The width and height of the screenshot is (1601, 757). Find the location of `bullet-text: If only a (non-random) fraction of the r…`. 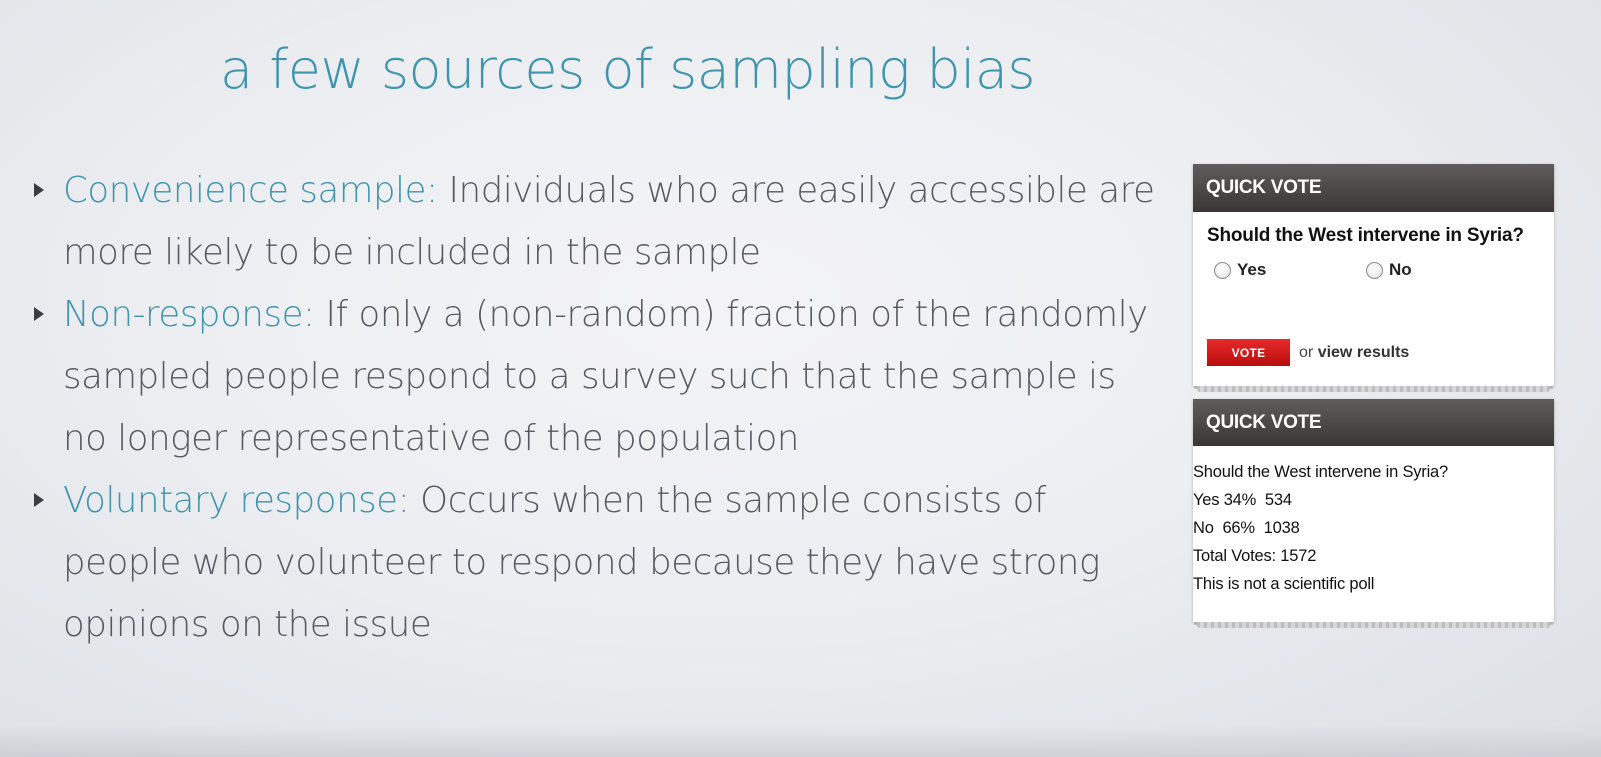

bullet-text: If only a (non-random) fraction of the r… is located at coordinates (605, 376).